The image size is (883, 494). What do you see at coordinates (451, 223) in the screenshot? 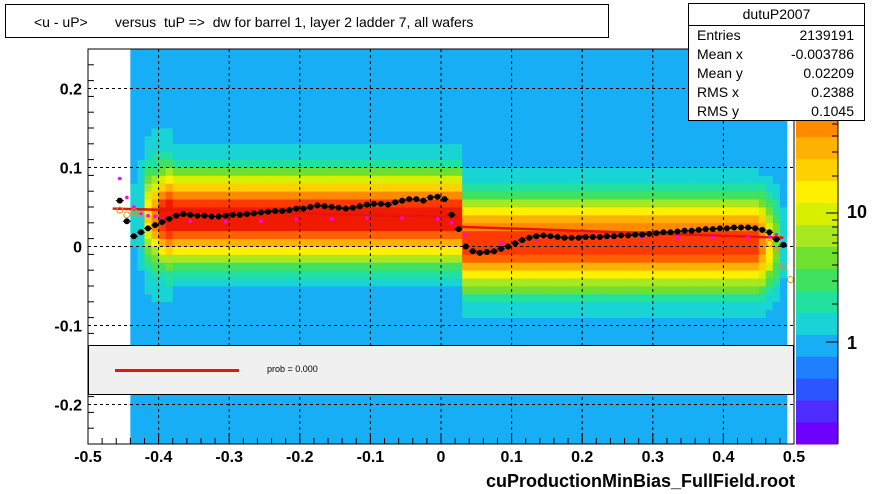
I see `secondary-point` at bounding box center [451, 223].